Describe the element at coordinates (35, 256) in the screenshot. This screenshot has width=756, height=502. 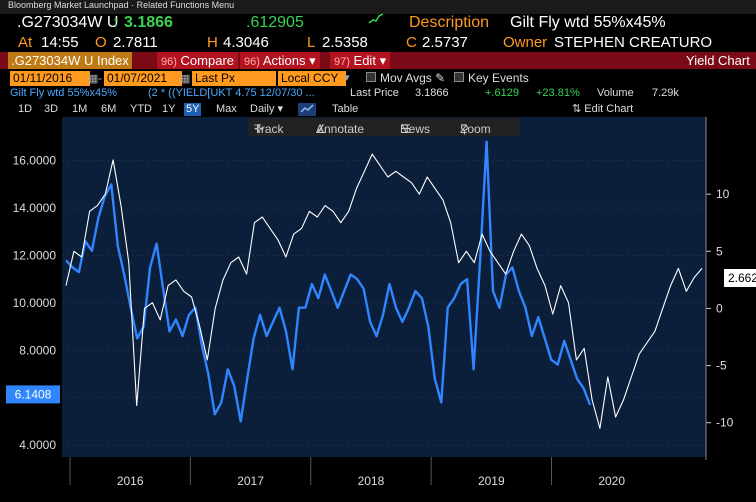
I see `left-axis-tick-label: 12.0000` at that location.